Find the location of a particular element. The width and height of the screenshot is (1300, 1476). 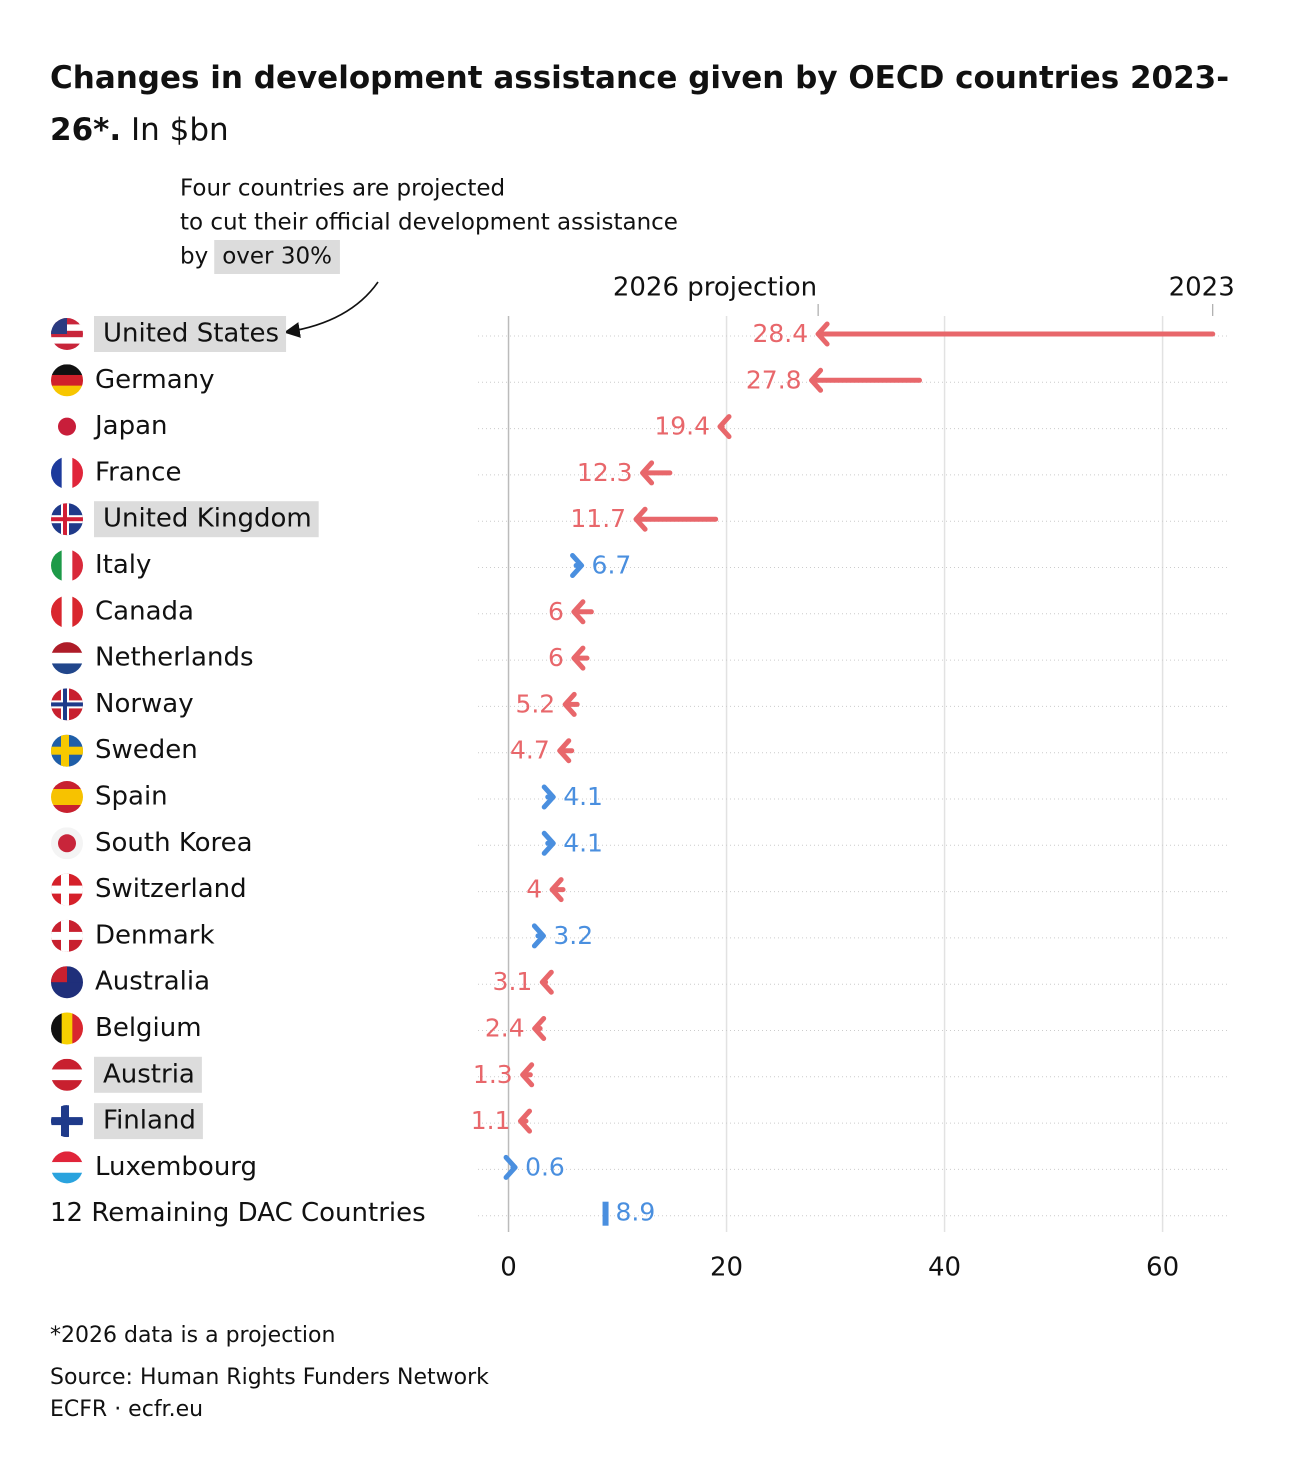

value-label: 0.6 is located at coordinates (545, 1166).